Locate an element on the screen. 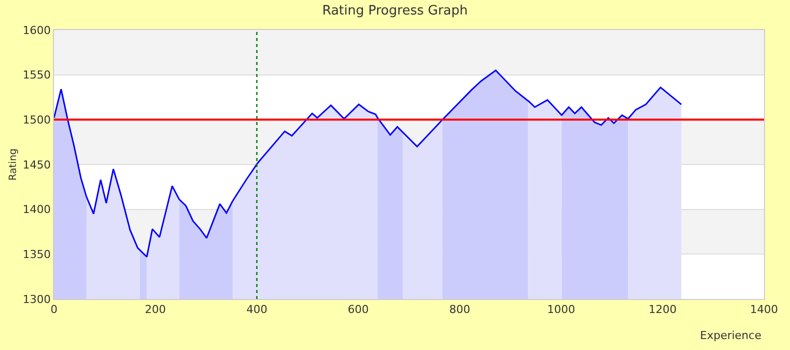 Image resolution: width=790 pixels, height=350 pixels. y-axis-title: Rating is located at coordinates (13, 164).